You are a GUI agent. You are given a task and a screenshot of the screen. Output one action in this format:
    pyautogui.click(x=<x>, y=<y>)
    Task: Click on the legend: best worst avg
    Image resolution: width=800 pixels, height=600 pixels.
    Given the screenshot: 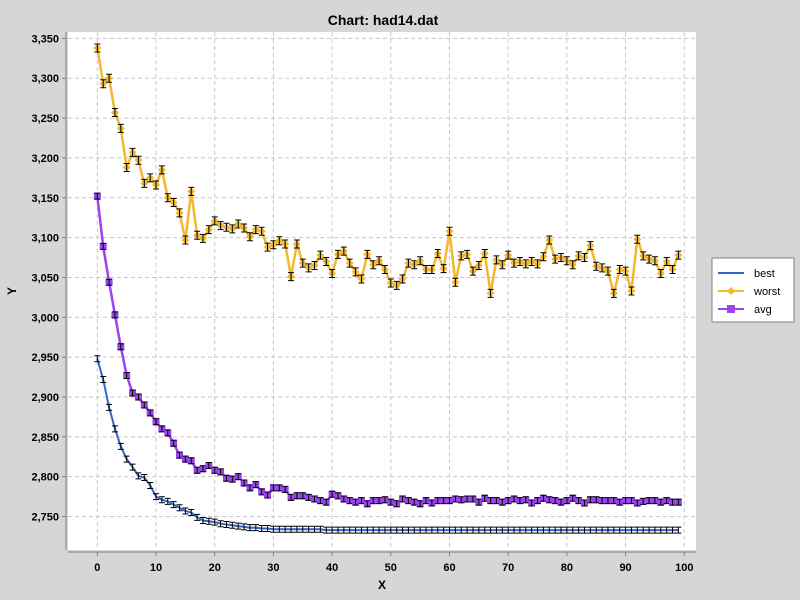 What is the action you would take?
    pyautogui.click(x=753, y=290)
    